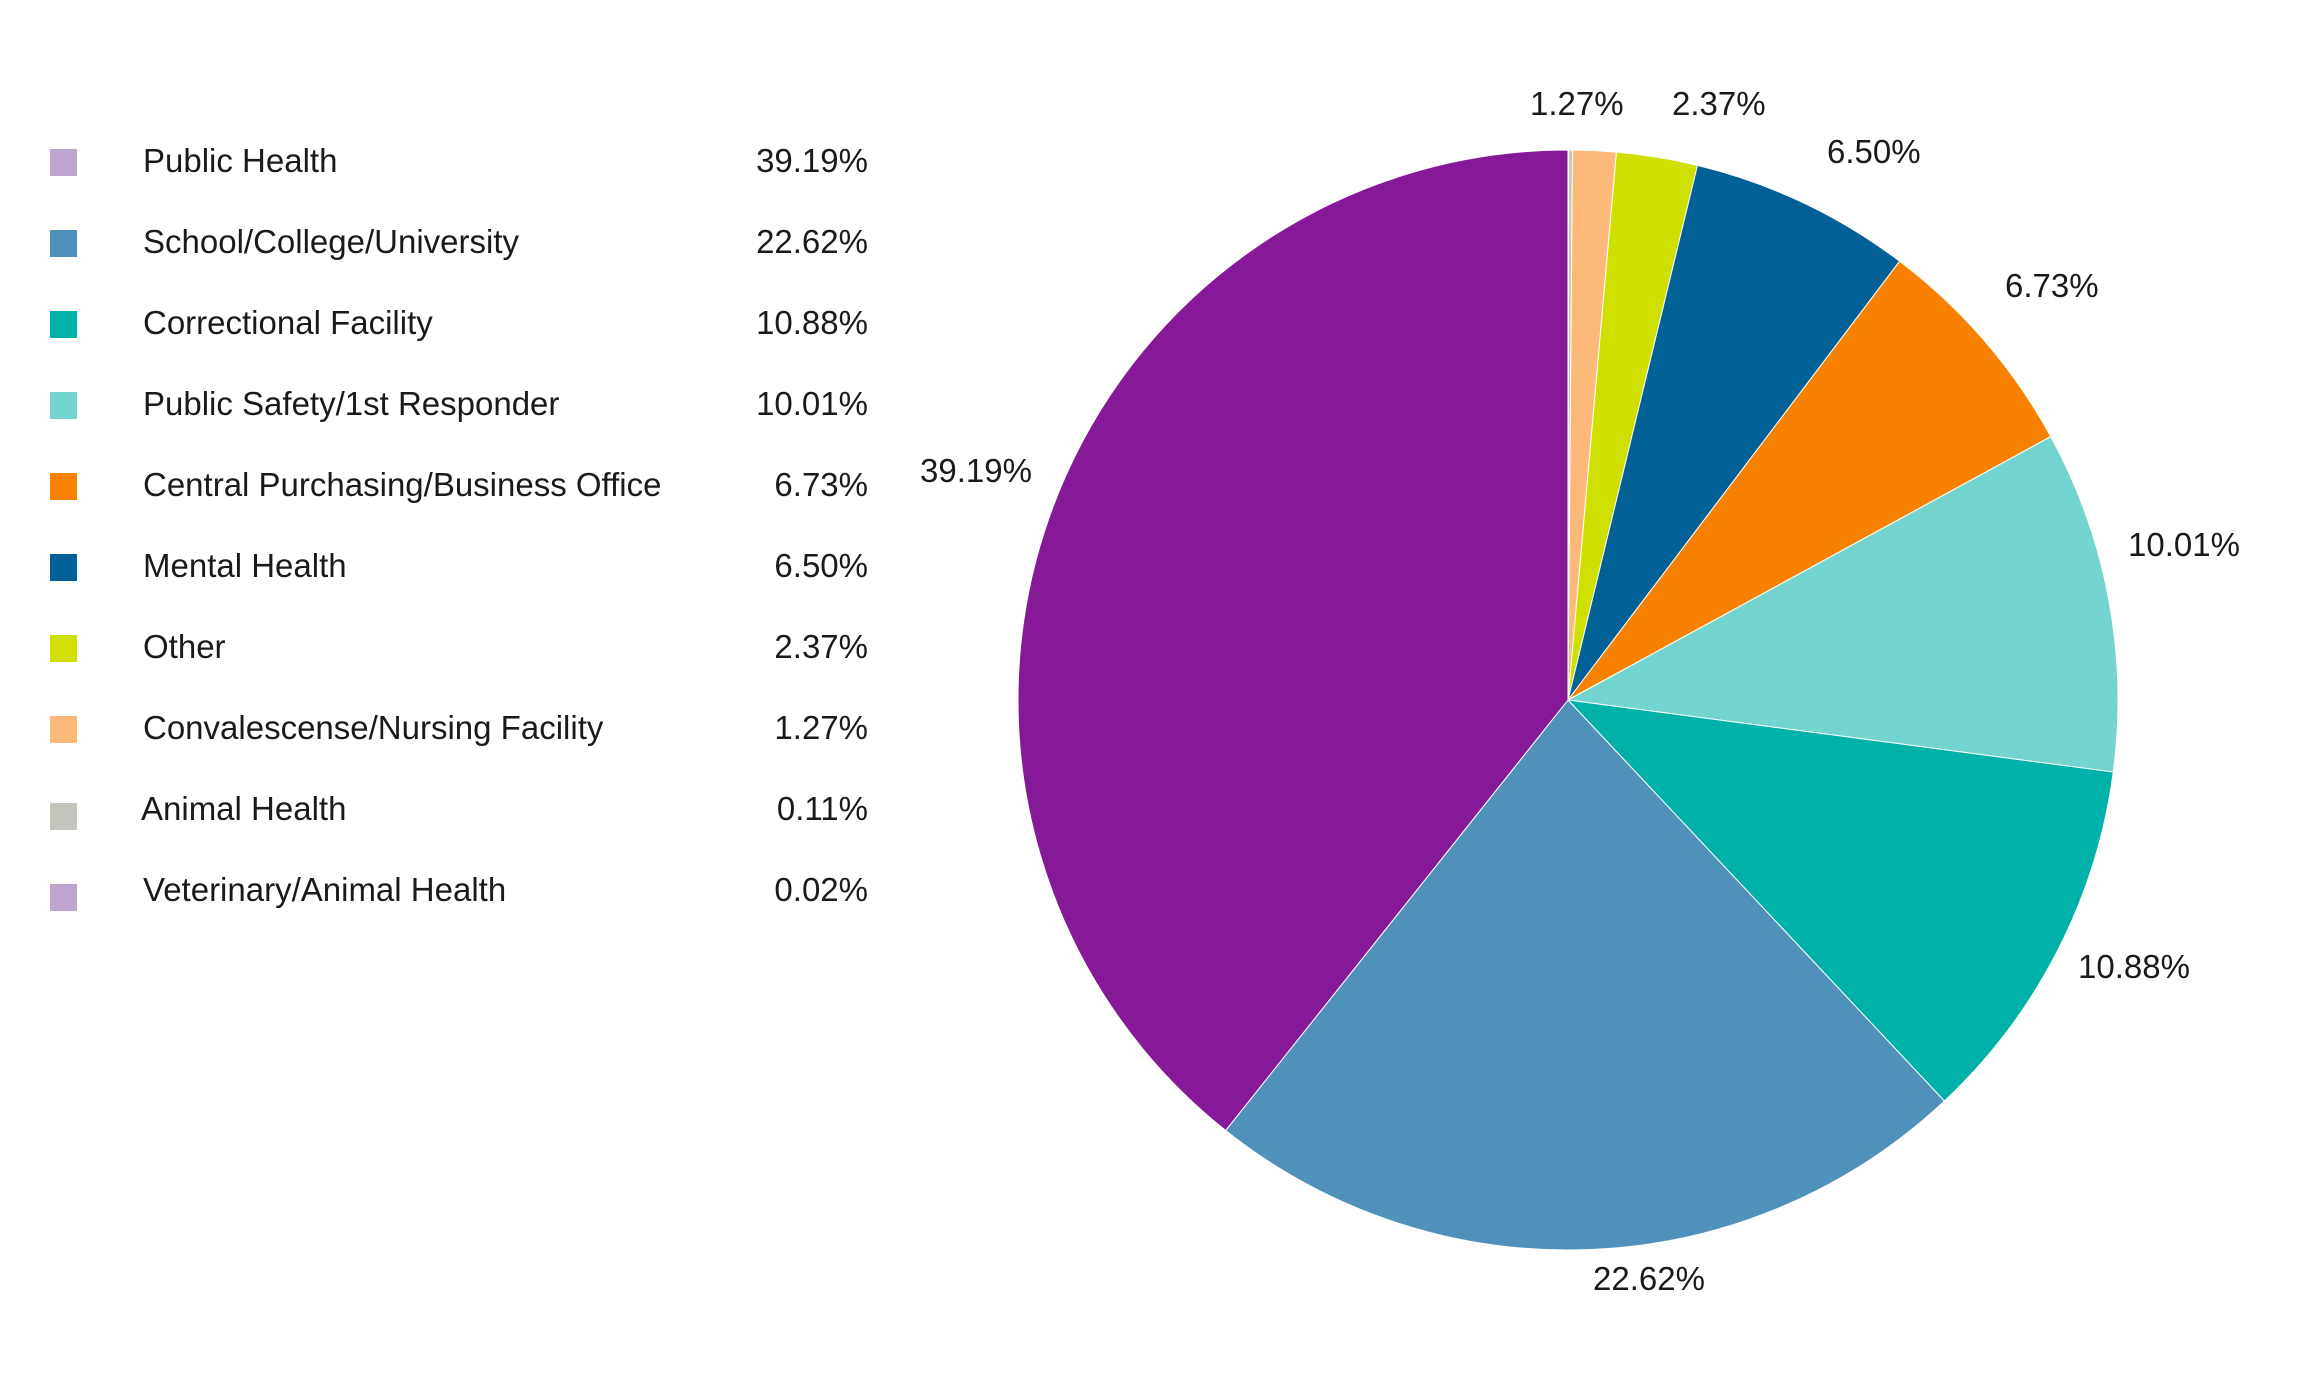 This screenshot has width=2316, height=1380. I want to click on legend-item-public-health: Public Health 39.19%, so click(440, 161).